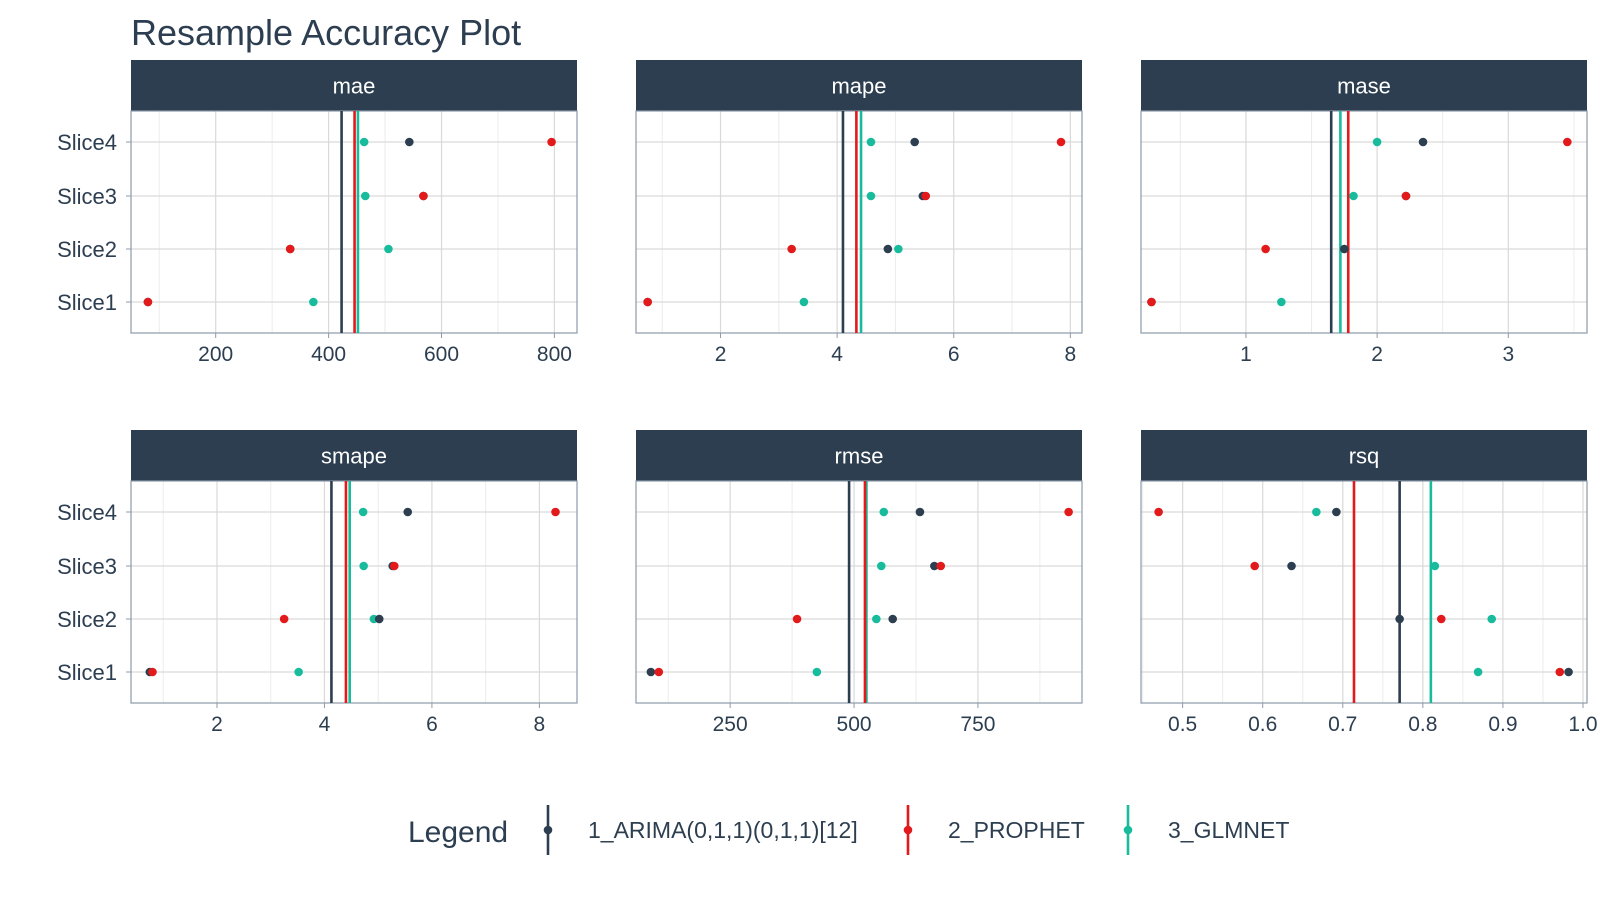 This screenshot has height=900, width=1600. I want to click on x-tick-label: 250, so click(730, 724).